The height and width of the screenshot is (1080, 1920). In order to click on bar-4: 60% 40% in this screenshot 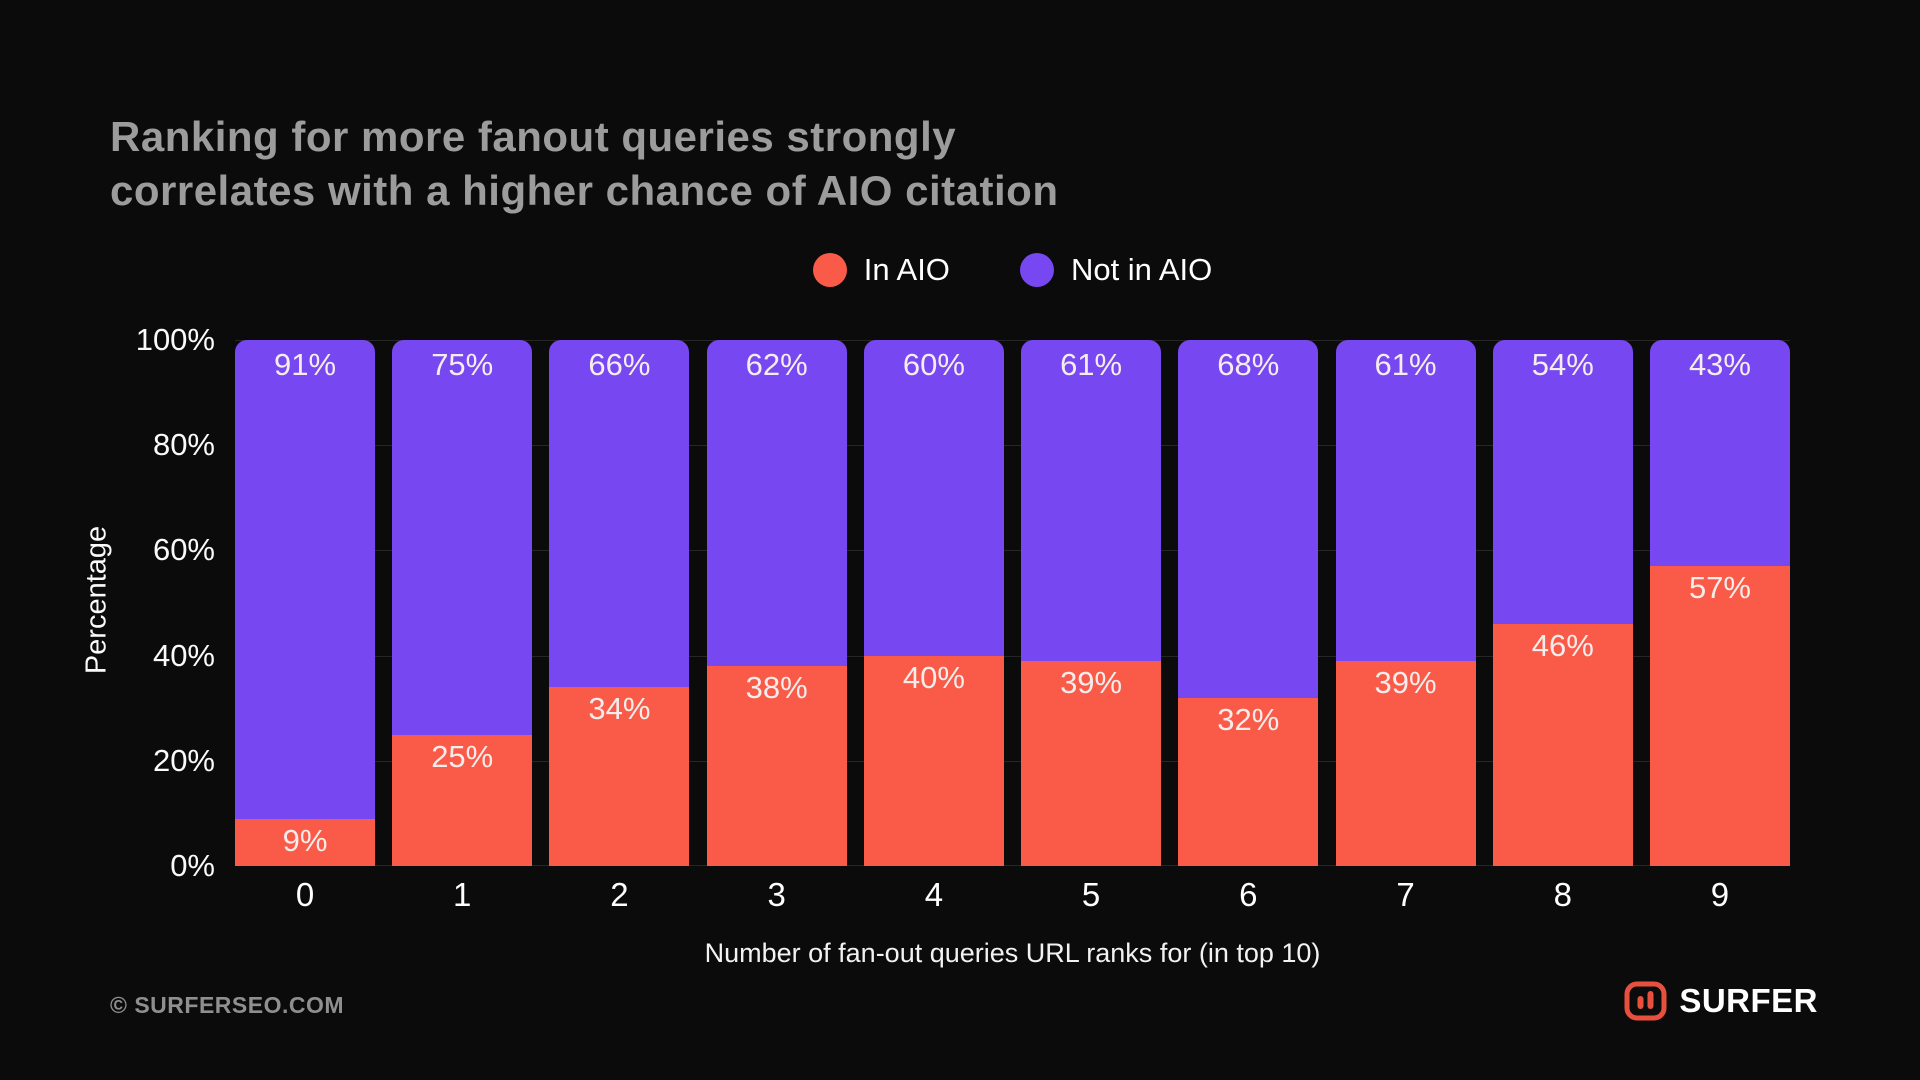, I will do `click(933, 603)`.